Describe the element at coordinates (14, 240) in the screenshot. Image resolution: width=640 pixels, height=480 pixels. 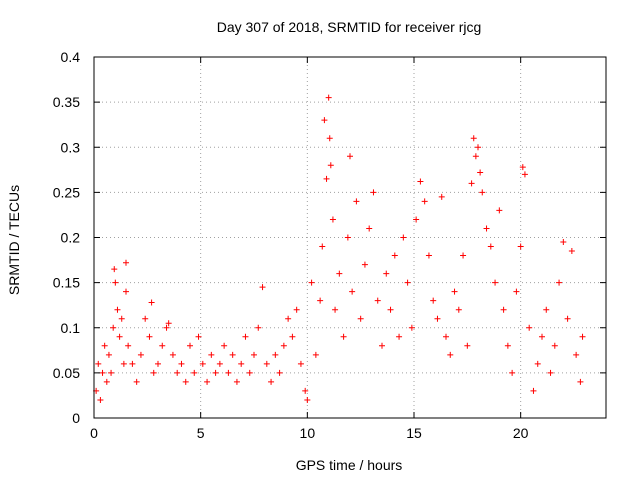
I see `y-axis-label: SRMTID / TECUs` at that location.